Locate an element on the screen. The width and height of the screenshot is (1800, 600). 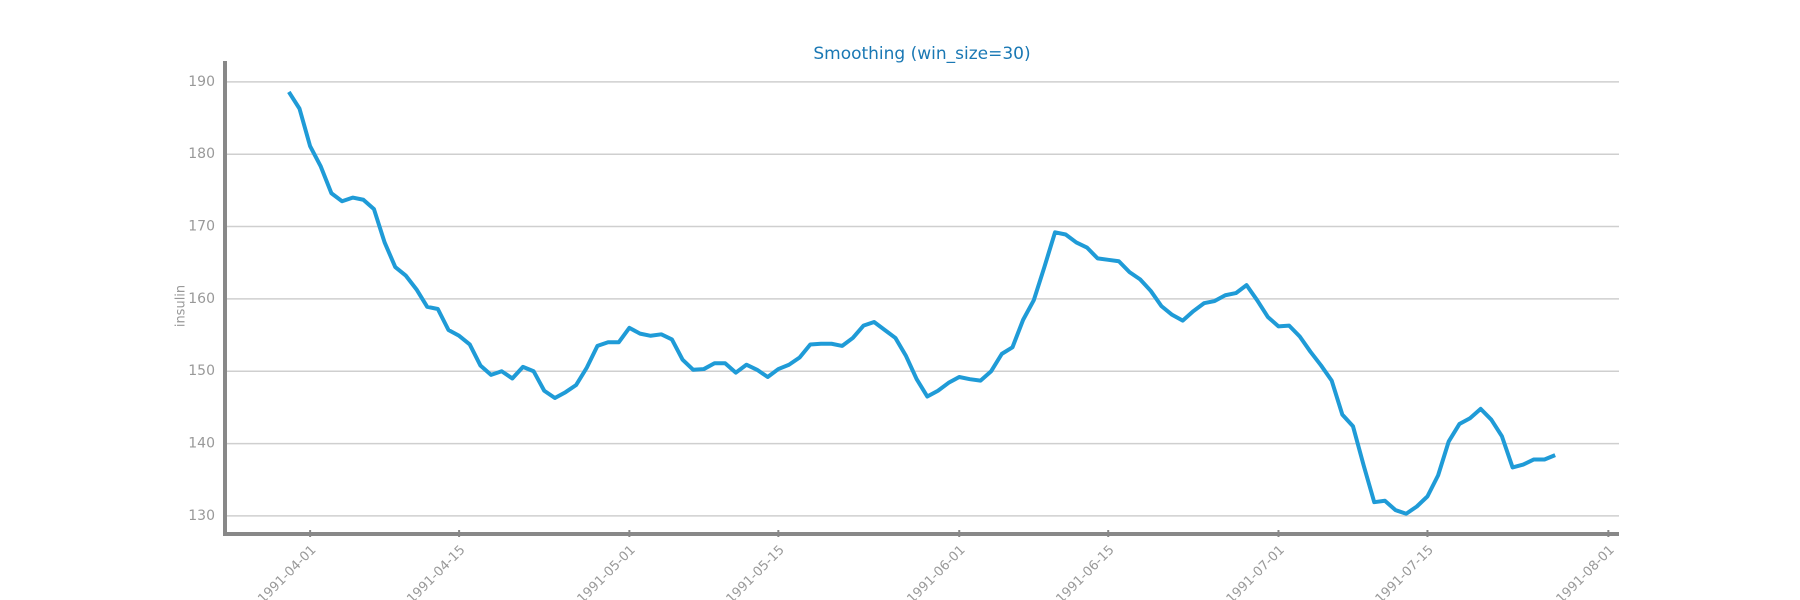
y-tick-label: 160 is located at coordinates (201, 299).